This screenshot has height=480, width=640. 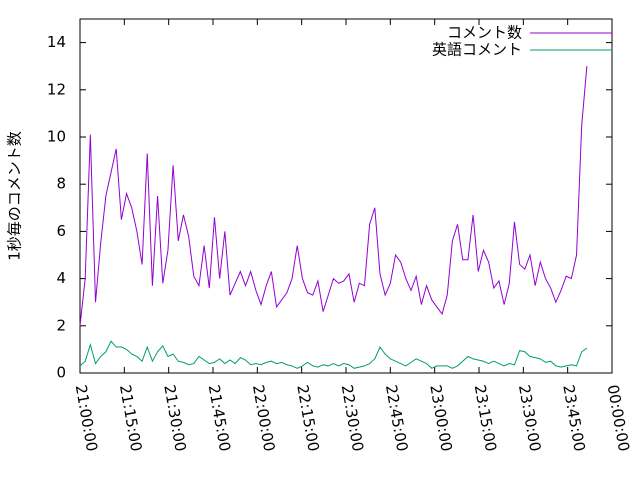 I want to click on y-tick-label: 6, so click(x=61, y=231).